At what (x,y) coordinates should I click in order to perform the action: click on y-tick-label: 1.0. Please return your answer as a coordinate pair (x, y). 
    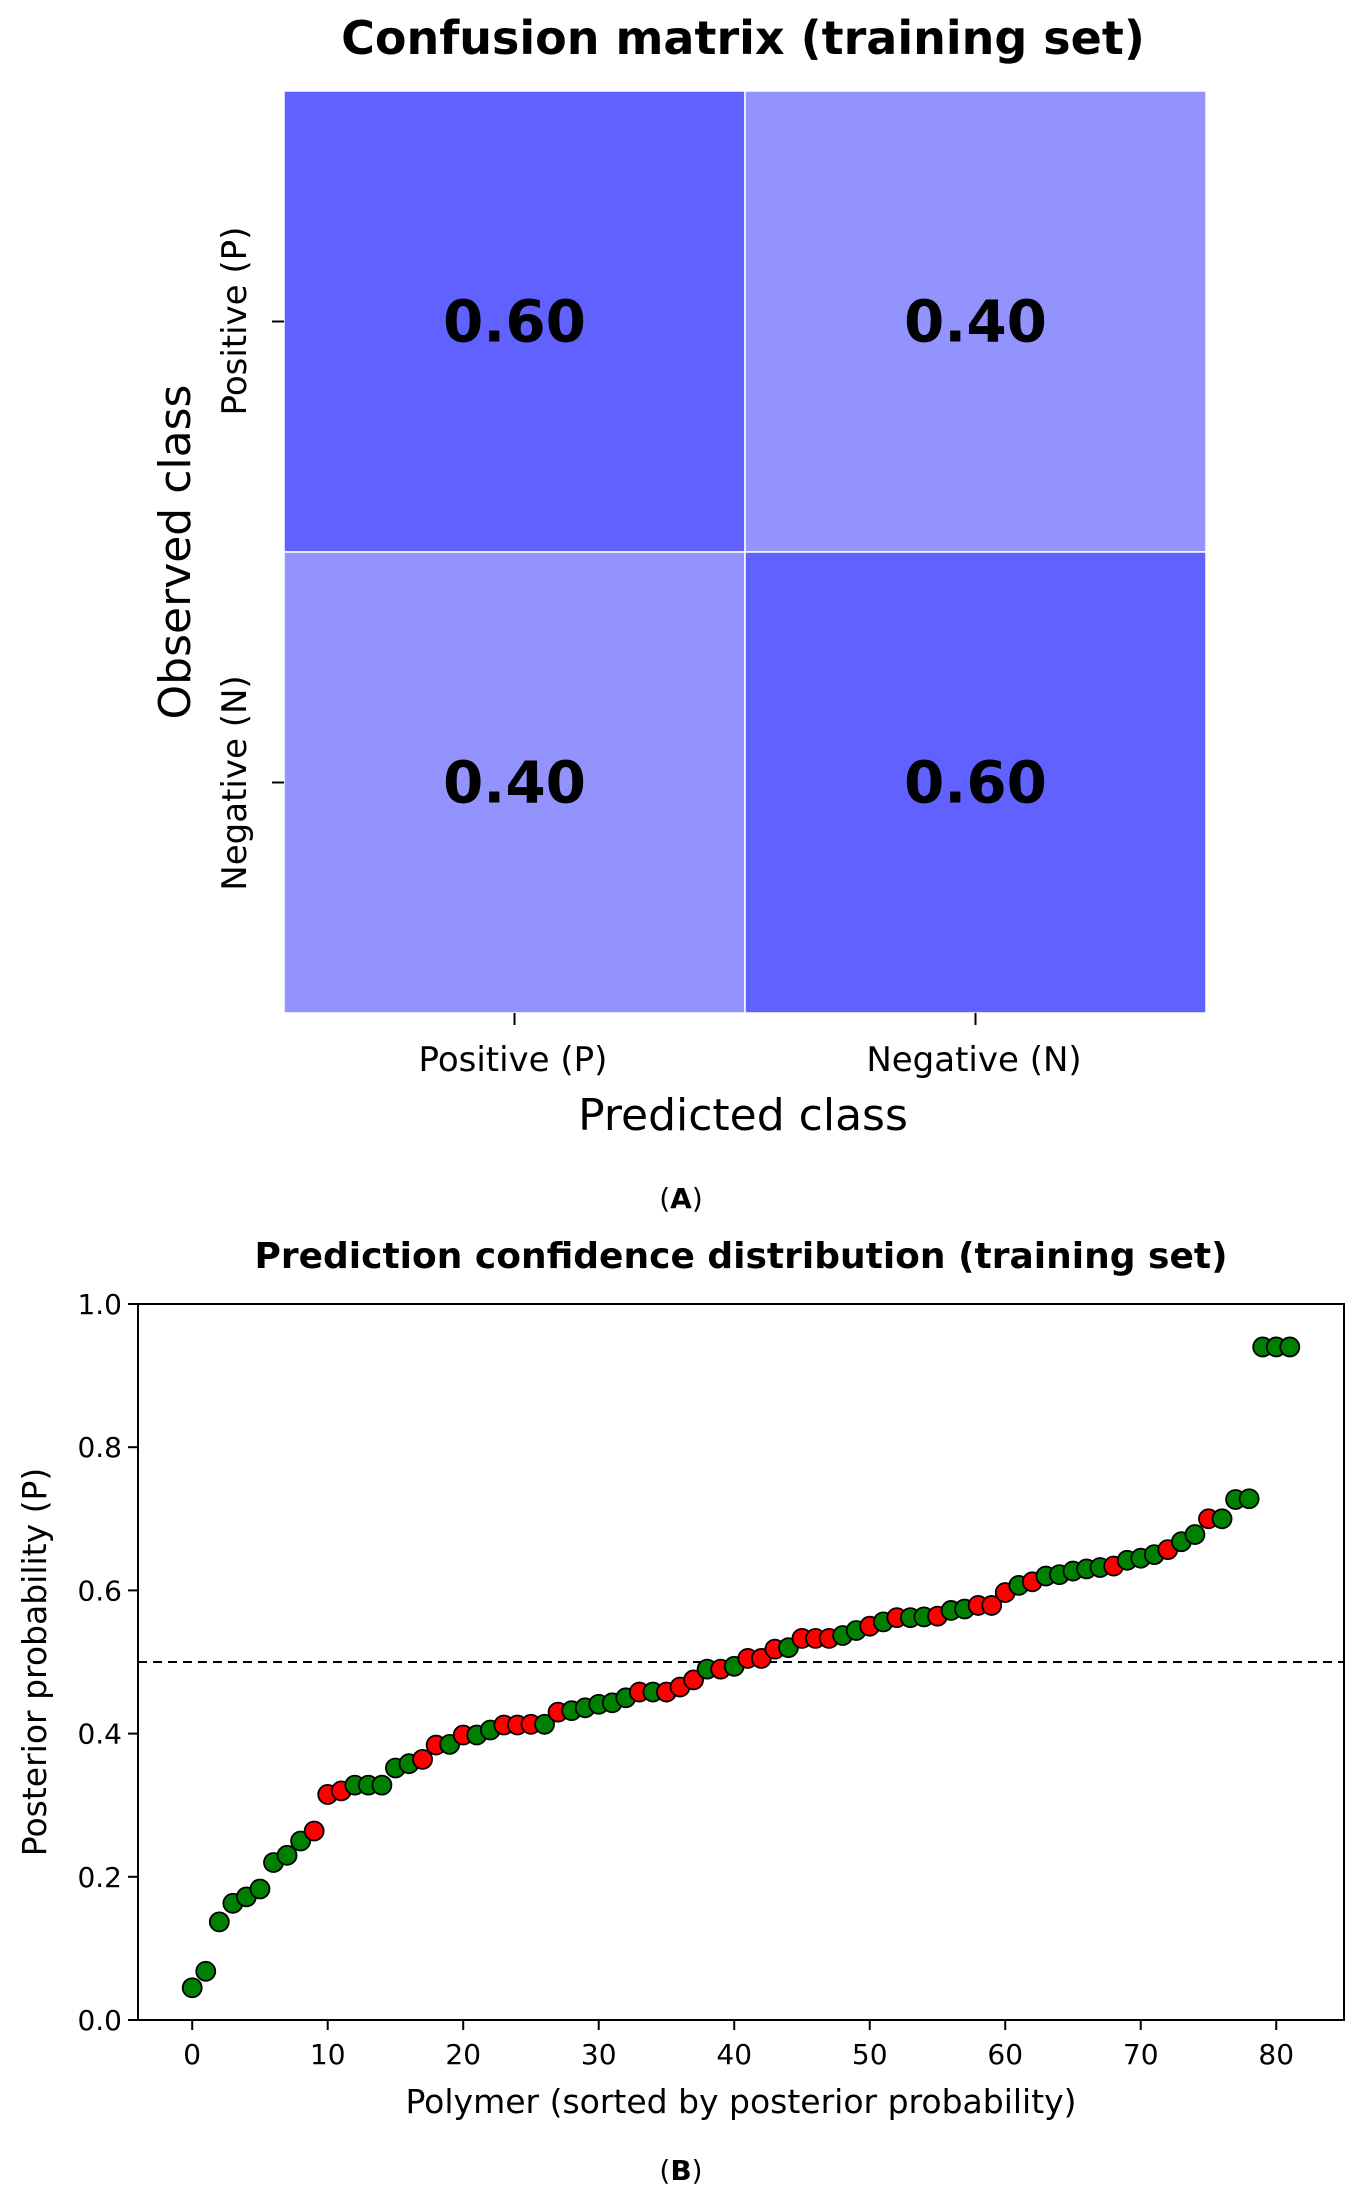
    Looking at the image, I should click on (99, 1304).